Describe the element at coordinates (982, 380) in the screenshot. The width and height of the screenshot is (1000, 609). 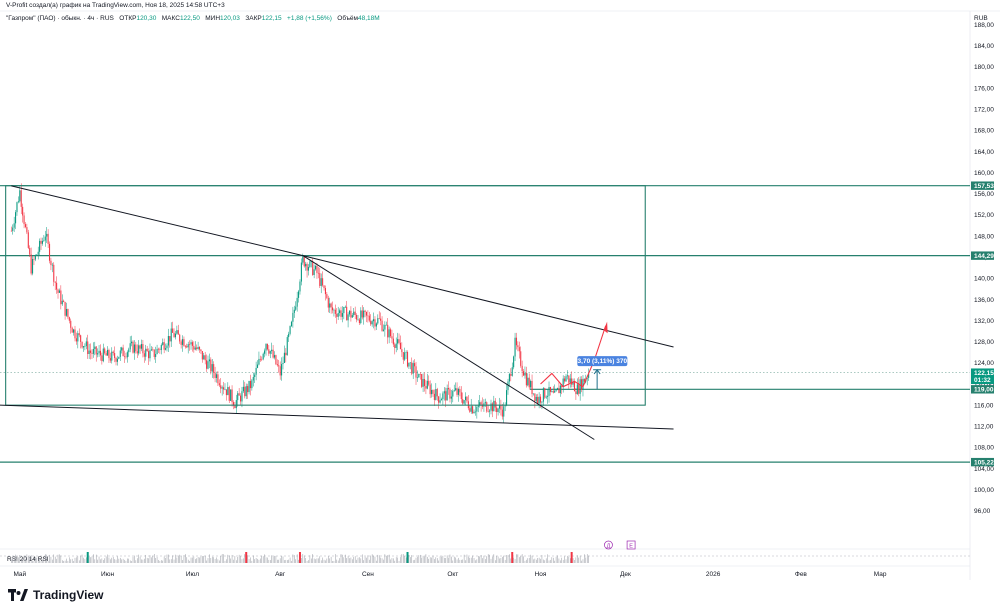
I see `price-level-badge-text: 01:32` at that location.